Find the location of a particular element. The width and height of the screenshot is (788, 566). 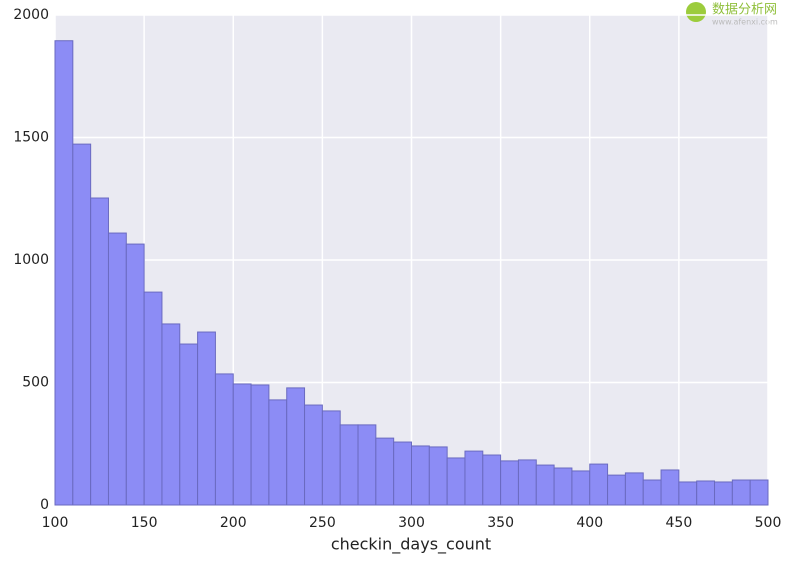

x-tick-label: 200 is located at coordinates (233, 523).